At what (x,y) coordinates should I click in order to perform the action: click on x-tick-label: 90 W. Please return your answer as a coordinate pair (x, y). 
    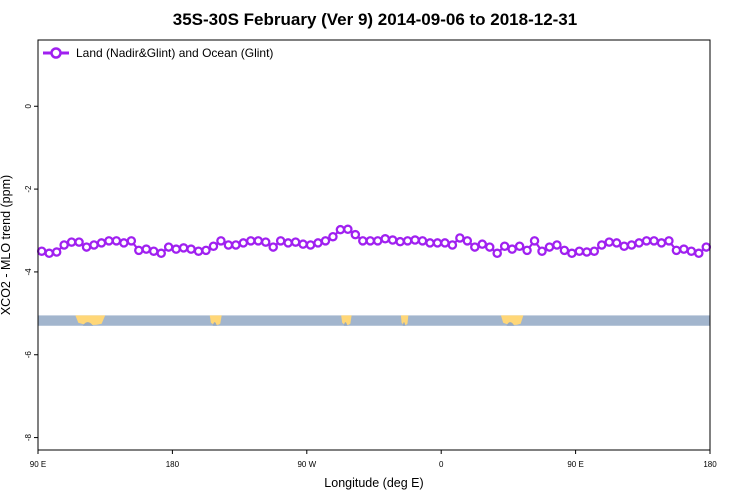
    Looking at the image, I should click on (306, 464).